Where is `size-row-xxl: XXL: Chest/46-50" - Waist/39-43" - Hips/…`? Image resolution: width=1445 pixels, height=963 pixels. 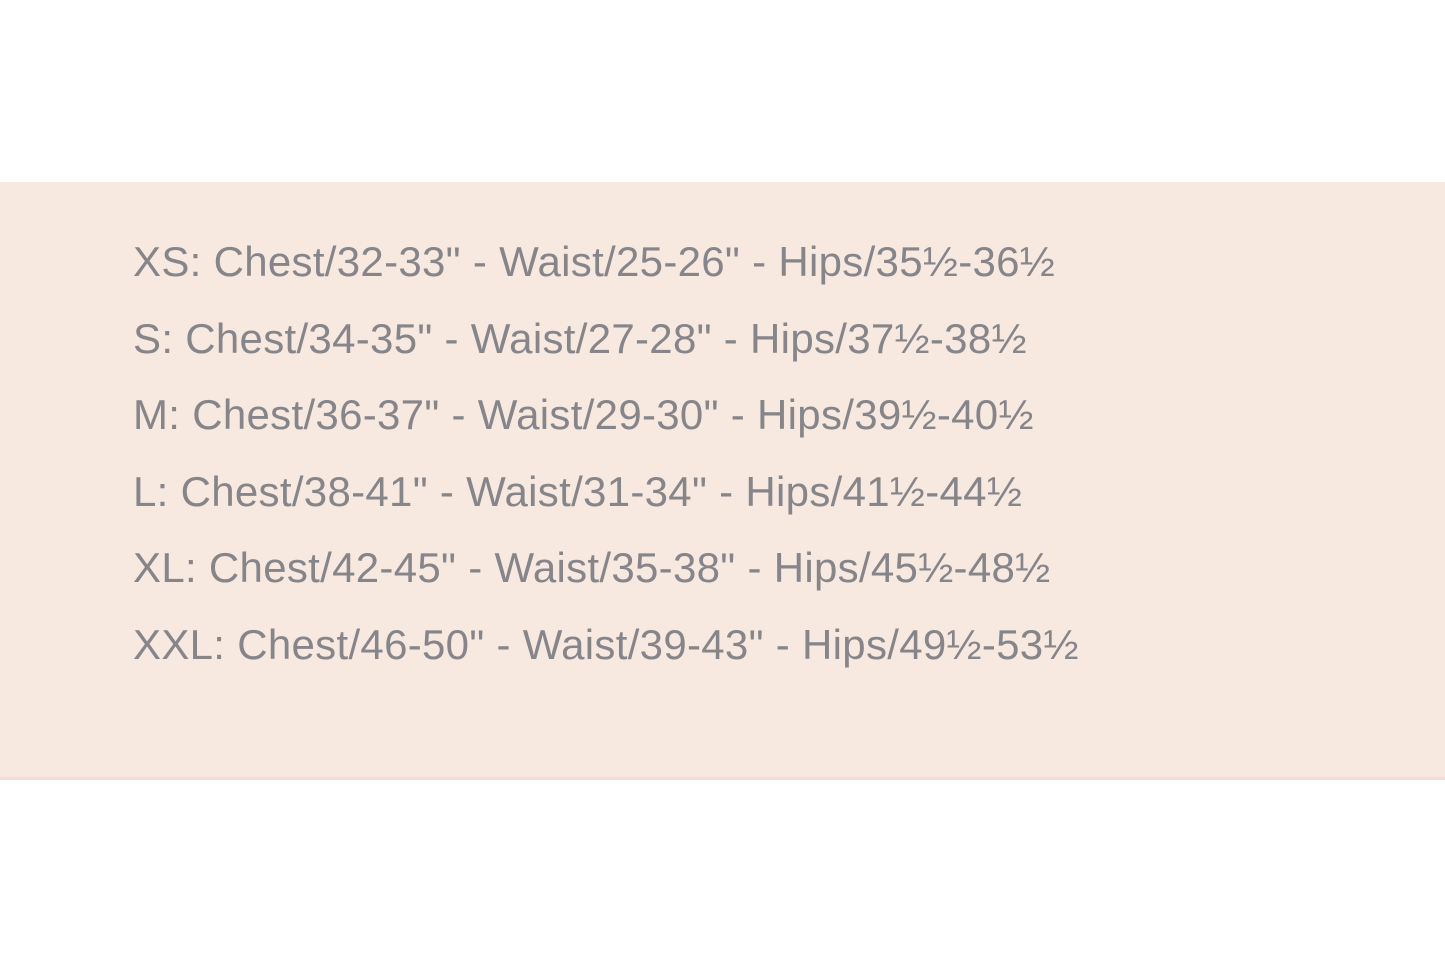
size-row-xxl: XXL: Chest/46-50" - Waist/39-43" - Hips/… is located at coordinates (606, 644).